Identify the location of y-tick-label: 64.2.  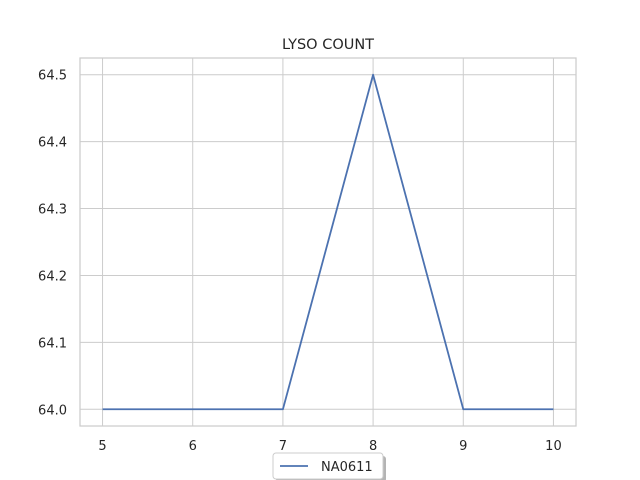
(52, 276).